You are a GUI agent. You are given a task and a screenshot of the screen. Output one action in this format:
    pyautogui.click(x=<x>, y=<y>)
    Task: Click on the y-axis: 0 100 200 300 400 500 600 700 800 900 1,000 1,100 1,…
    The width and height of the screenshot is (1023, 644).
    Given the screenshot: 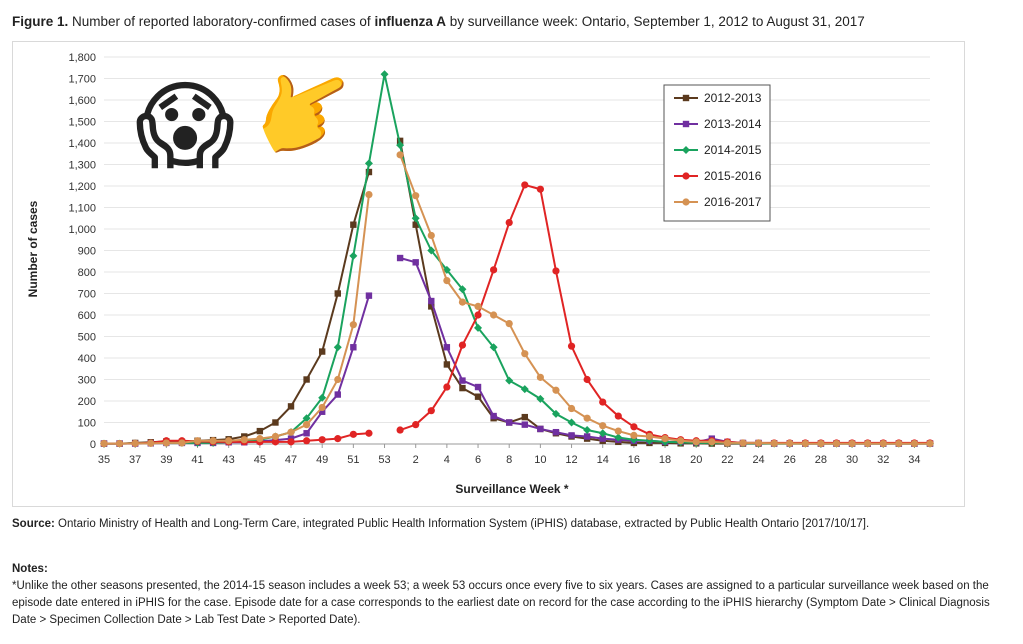 What is the action you would take?
    pyautogui.click(x=82, y=251)
    